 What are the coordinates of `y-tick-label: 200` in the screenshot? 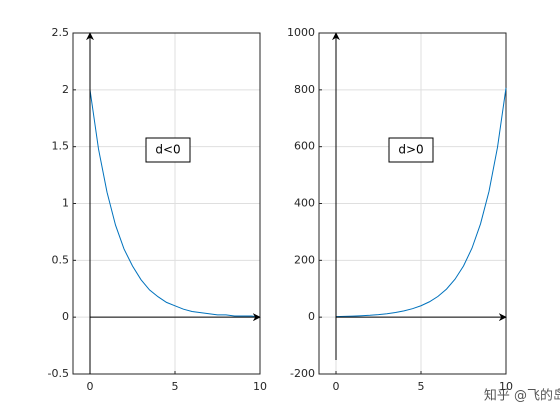 It's located at (304, 259).